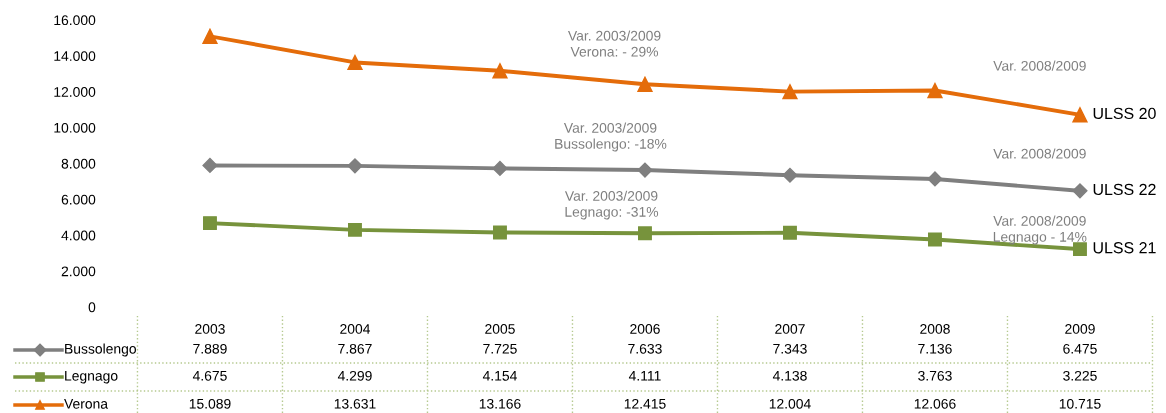 The width and height of the screenshot is (1166, 413). What do you see at coordinates (86, 404) in the screenshot?
I see `legend-label: Verona` at bounding box center [86, 404].